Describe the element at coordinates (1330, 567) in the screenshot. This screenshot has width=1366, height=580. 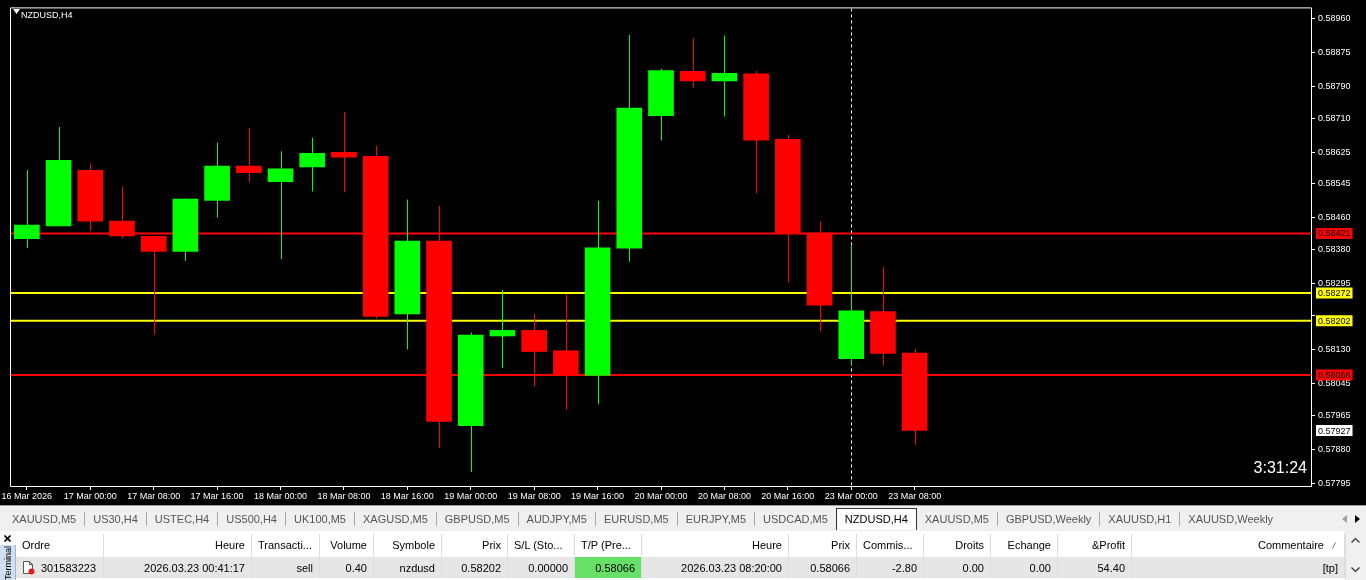
I see `text: [tp]` at that location.